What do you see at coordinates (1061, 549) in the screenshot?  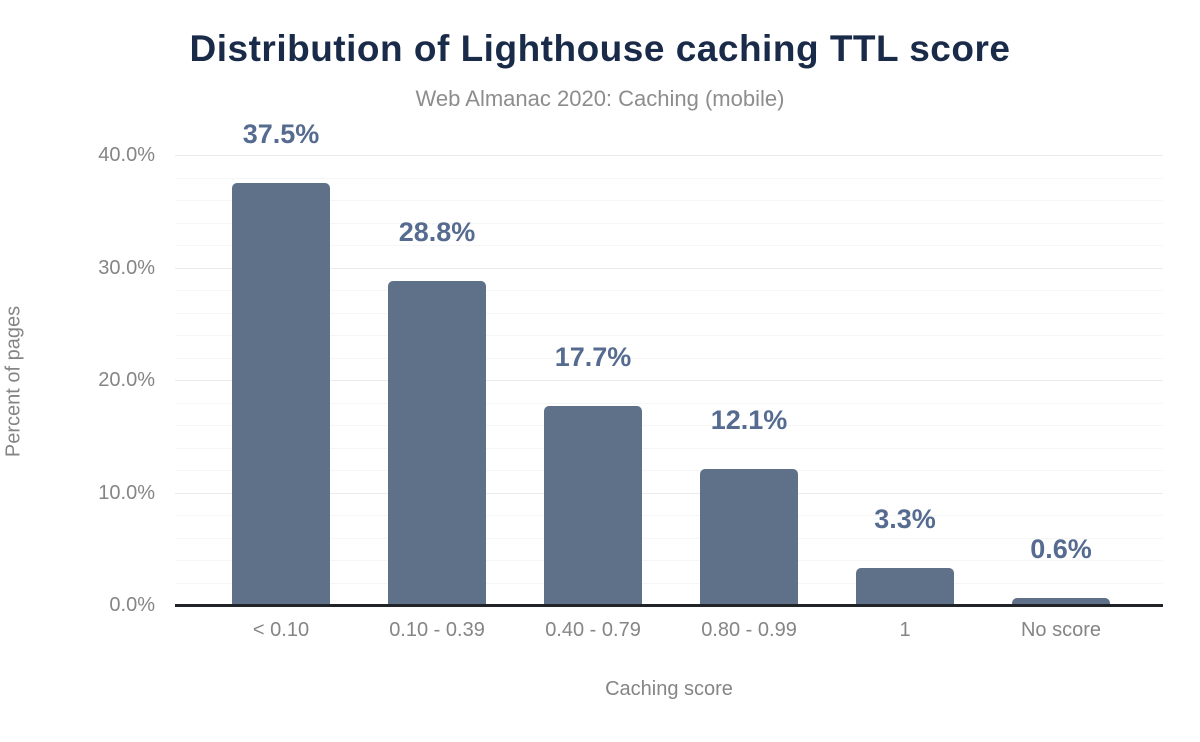 I see `bar-value-label: 0.6%` at bounding box center [1061, 549].